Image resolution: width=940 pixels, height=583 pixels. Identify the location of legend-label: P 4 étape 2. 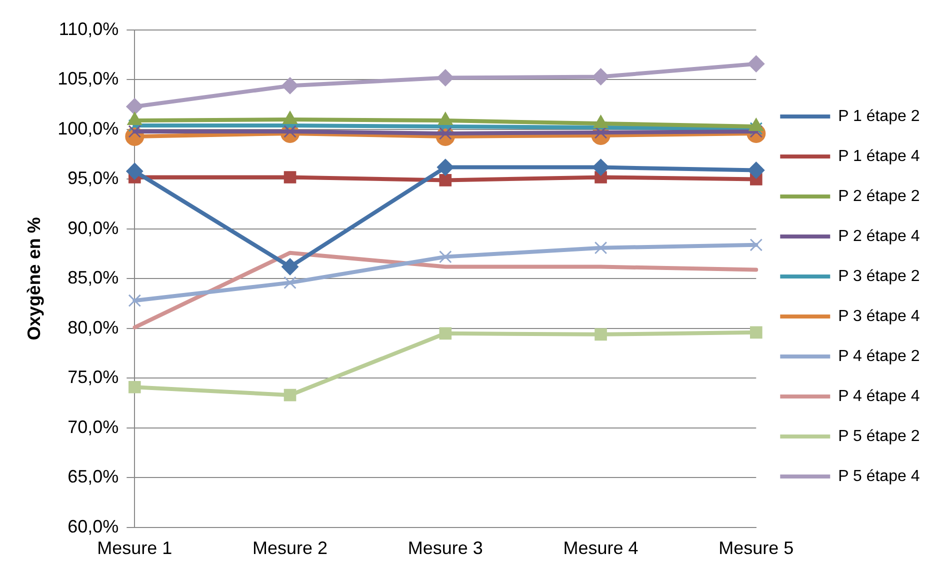
(879, 356).